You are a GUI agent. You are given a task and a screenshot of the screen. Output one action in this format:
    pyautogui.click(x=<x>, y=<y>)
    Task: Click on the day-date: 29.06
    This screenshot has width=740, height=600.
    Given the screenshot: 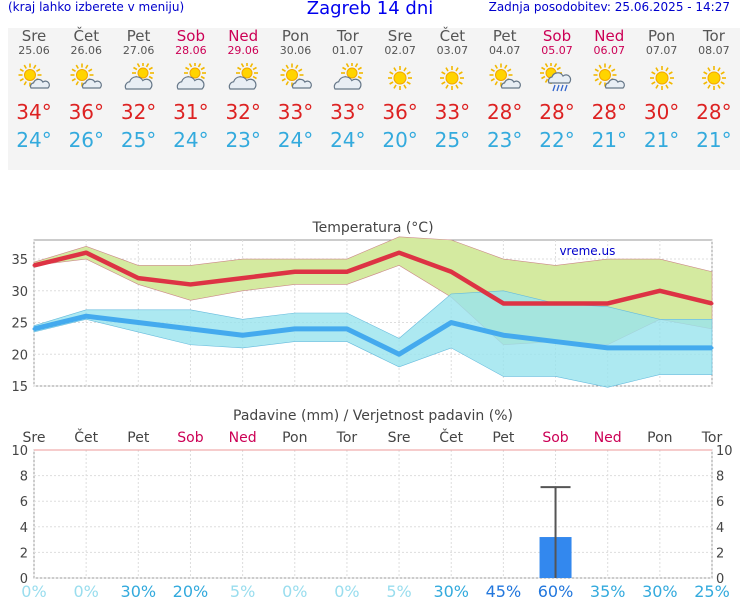 What is the action you would take?
    pyautogui.click(x=243, y=50)
    